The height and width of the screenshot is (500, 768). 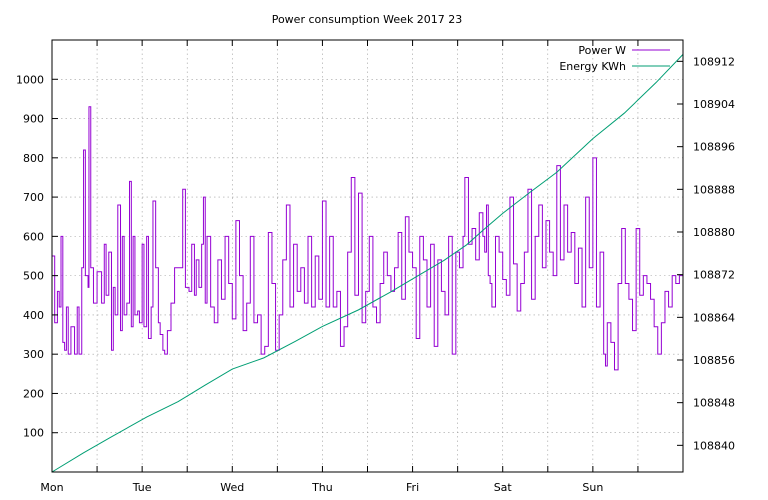 I want to click on left-tick-label: 800, so click(x=33, y=158).